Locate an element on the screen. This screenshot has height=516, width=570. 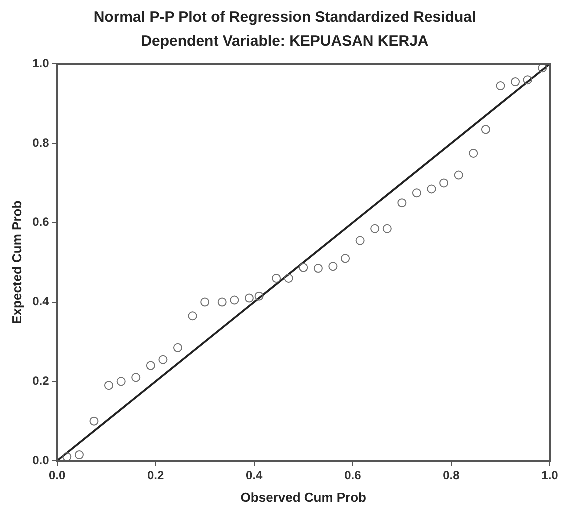
y-tick-label: 0.8 is located at coordinates (41, 143).